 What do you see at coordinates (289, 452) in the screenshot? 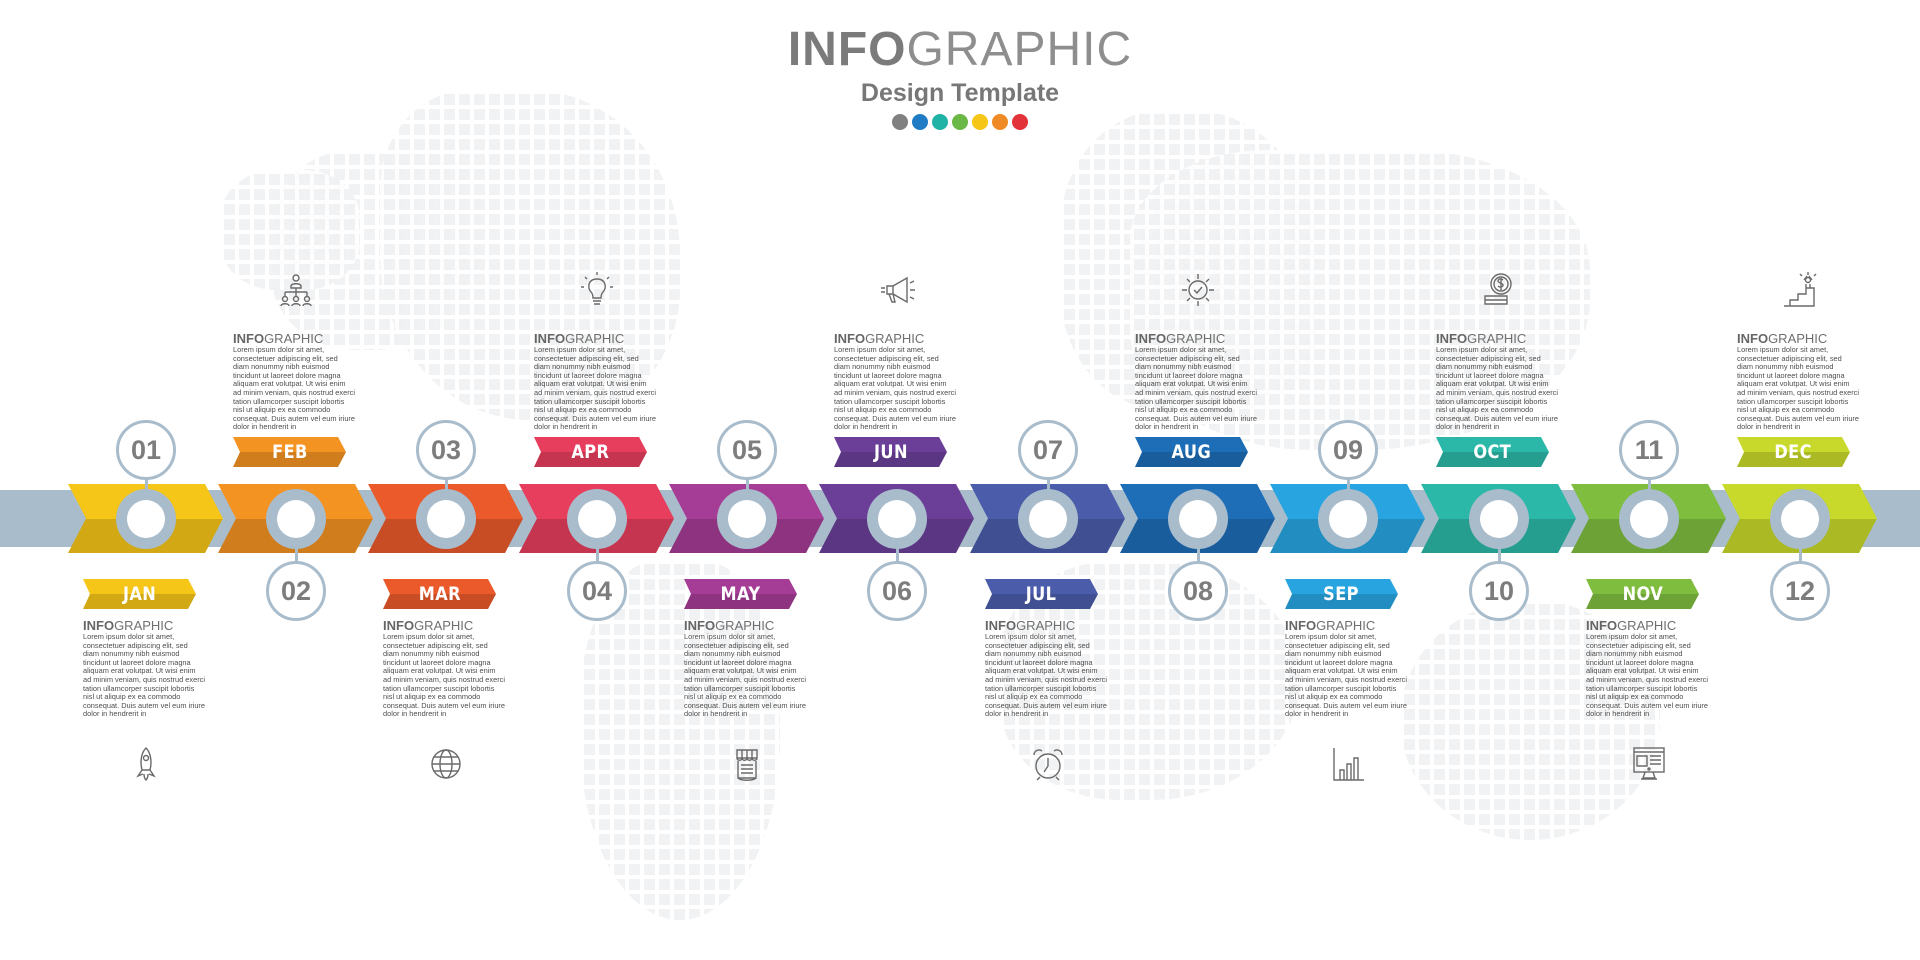
I see `month-label-text: FEB` at bounding box center [289, 452].